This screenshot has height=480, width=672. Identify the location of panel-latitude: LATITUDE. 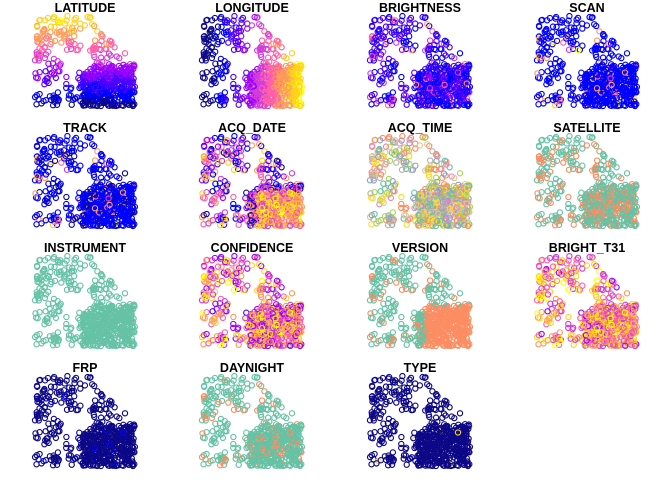
(85, 55).